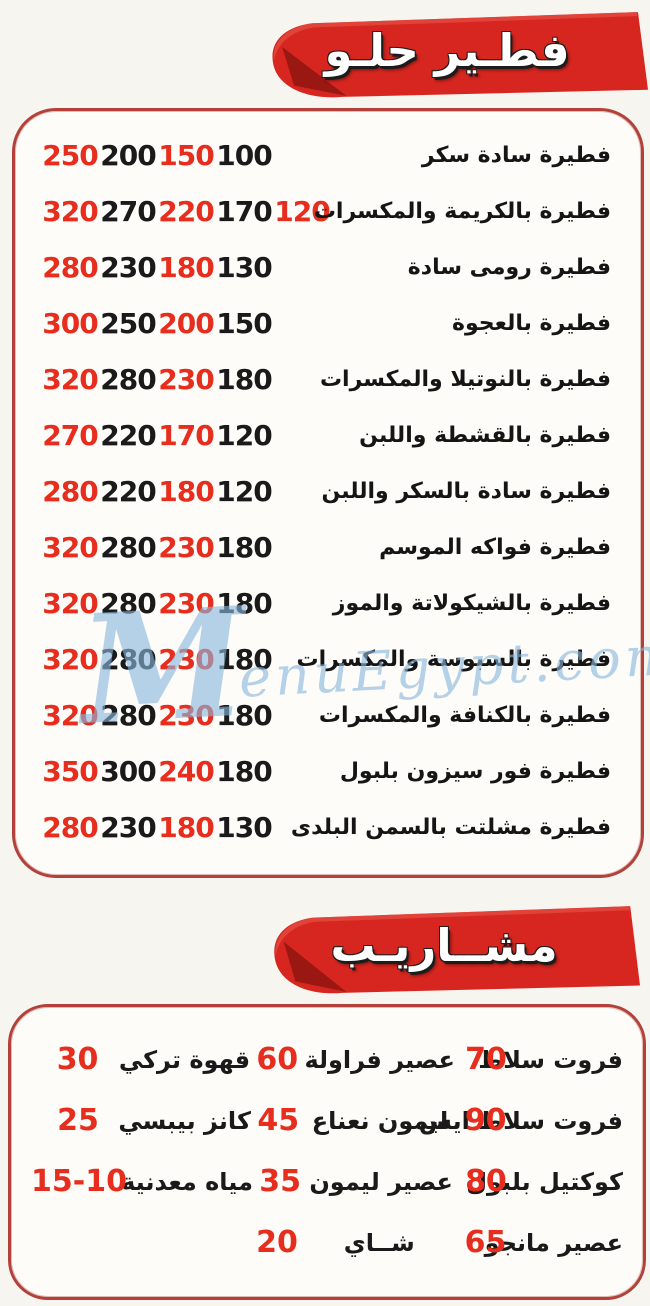 This screenshot has width=650, height=1306. What do you see at coordinates (184, 1059) in the screenshot?
I see `drink-name: قهوة تركي` at bounding box center [184, 1059].